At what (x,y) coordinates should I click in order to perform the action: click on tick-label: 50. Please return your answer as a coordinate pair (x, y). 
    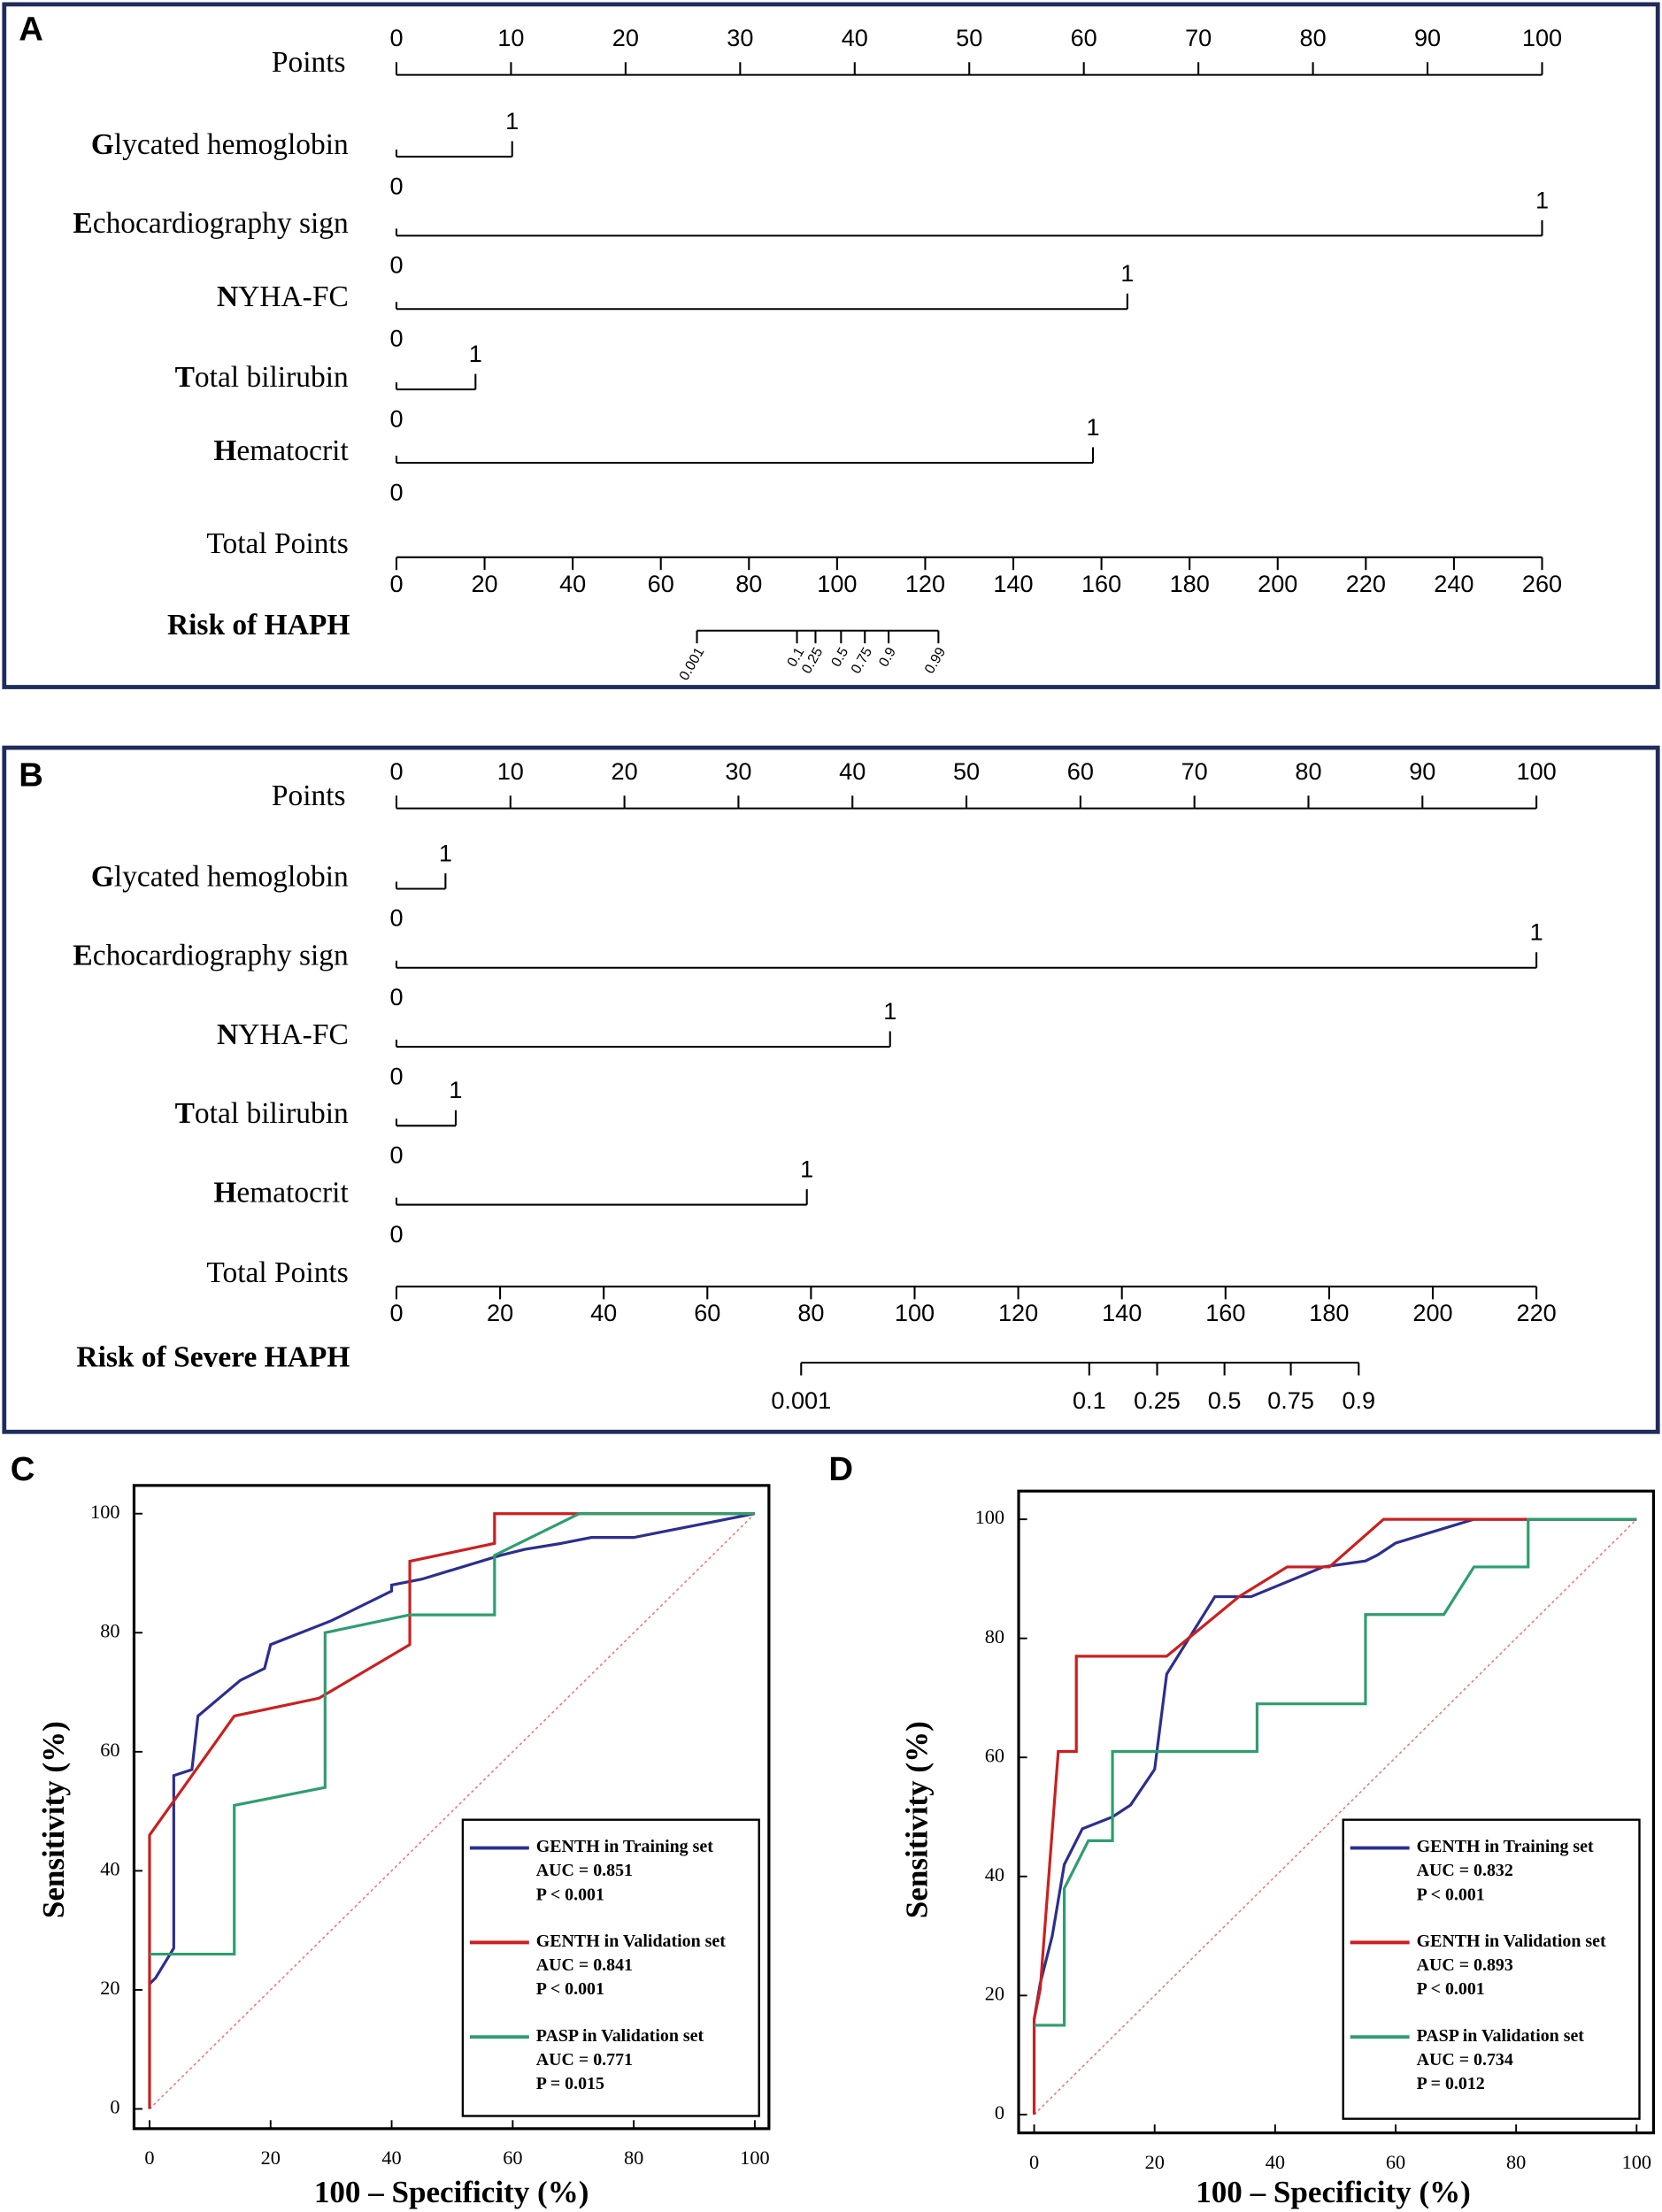
    Looking at the image, I should click on (969, 37).